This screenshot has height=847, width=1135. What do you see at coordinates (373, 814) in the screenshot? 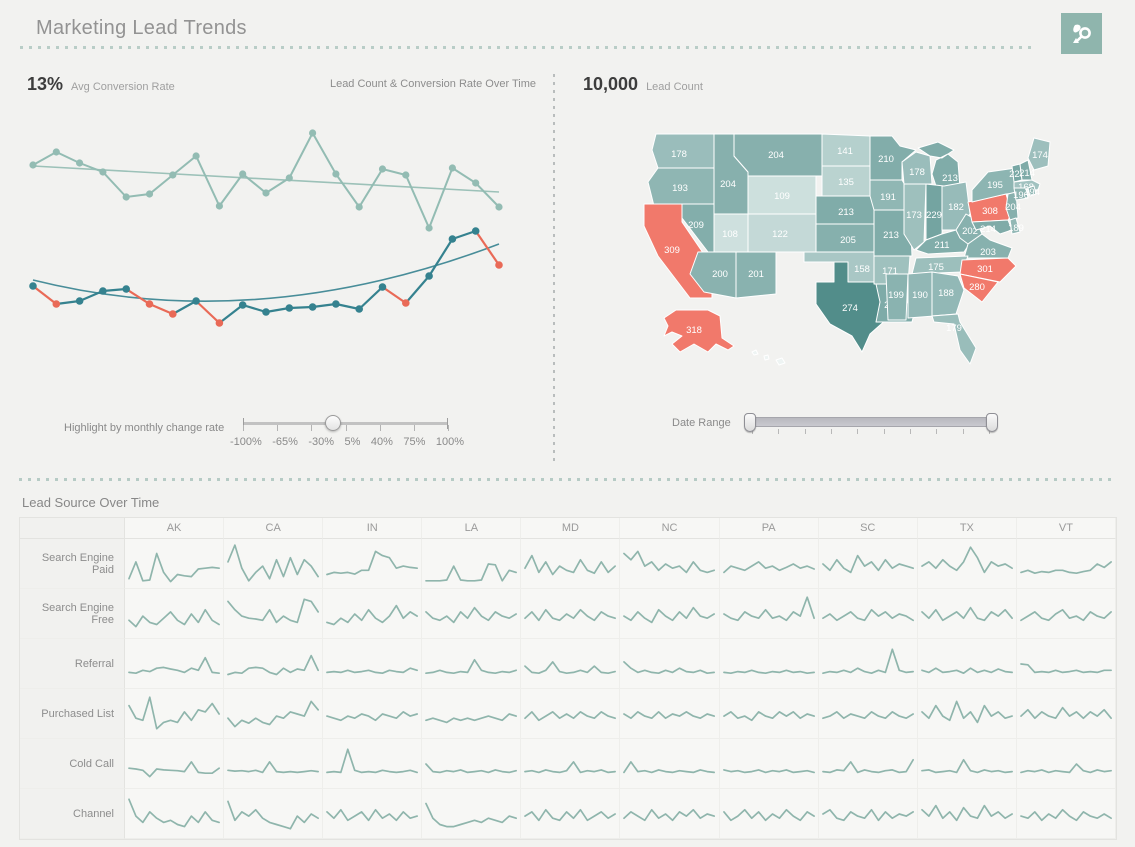
I see `sparkline-cell-IN-channel` at bounding box center [373, 814].